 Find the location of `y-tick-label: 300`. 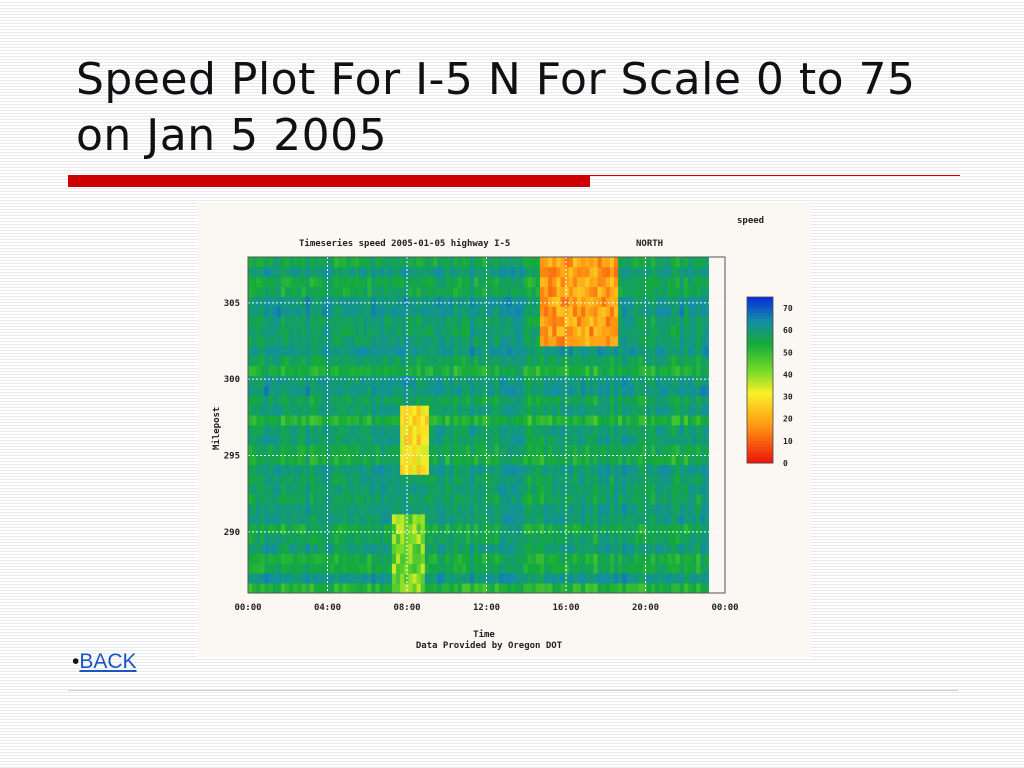

y-tick-label: 300 is located at coordinates (232, 380).